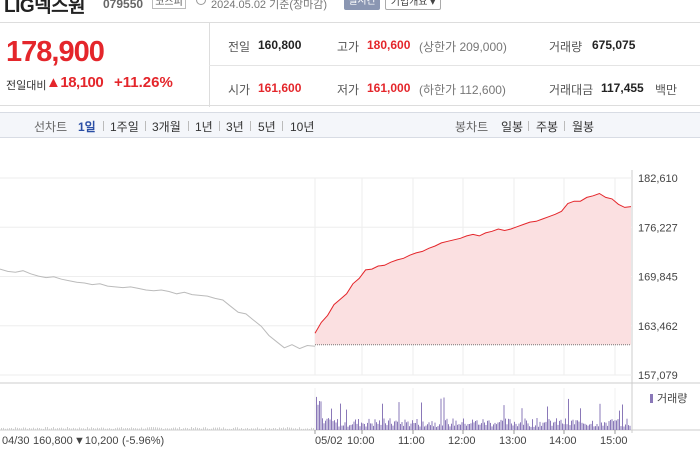 The image size is (700, 450). I want to click on stock-name: LIG넥스원, so click(45, 7).